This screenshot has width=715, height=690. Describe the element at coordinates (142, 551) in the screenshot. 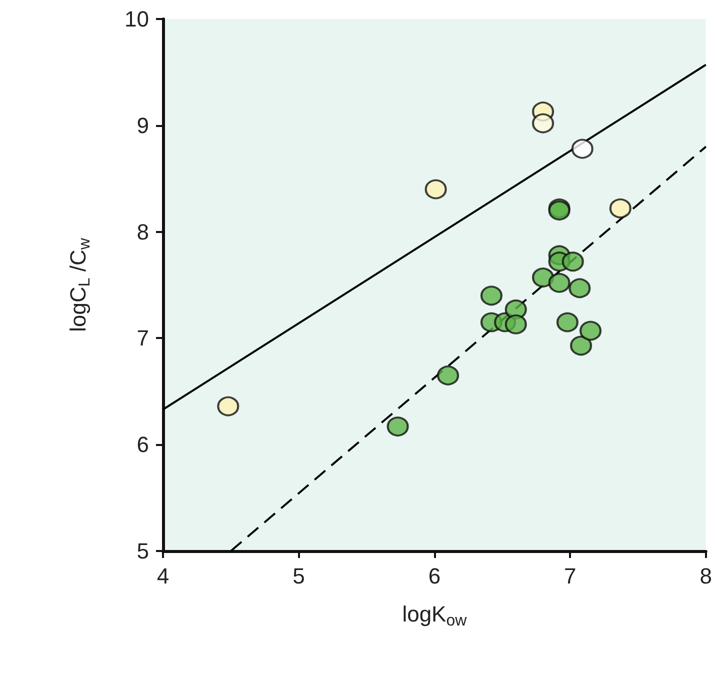

I see `y-tick-label: 5` at that location.